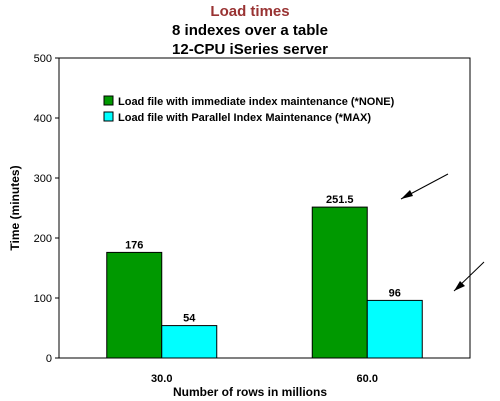 The width and height of the screenshot is (500, 401). I want to click on annotation-arrows, so click(442, 232).